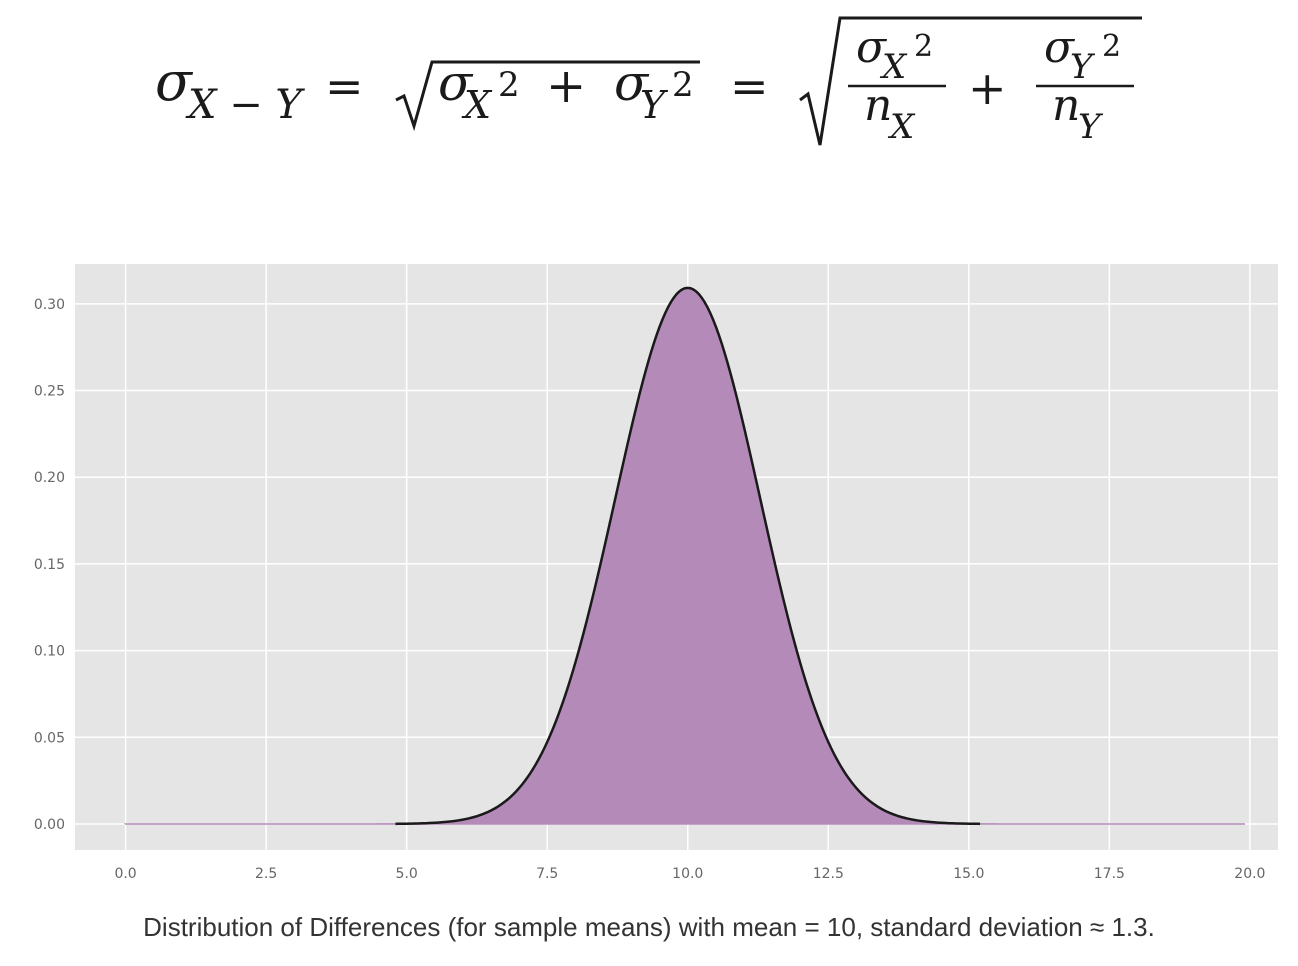 This screenshot has width=1298, height=966. What do you see at coordinates (687, 874) in the screenshot?
I see `x-tick-label: 10.0` at bounding box center [687, 874].